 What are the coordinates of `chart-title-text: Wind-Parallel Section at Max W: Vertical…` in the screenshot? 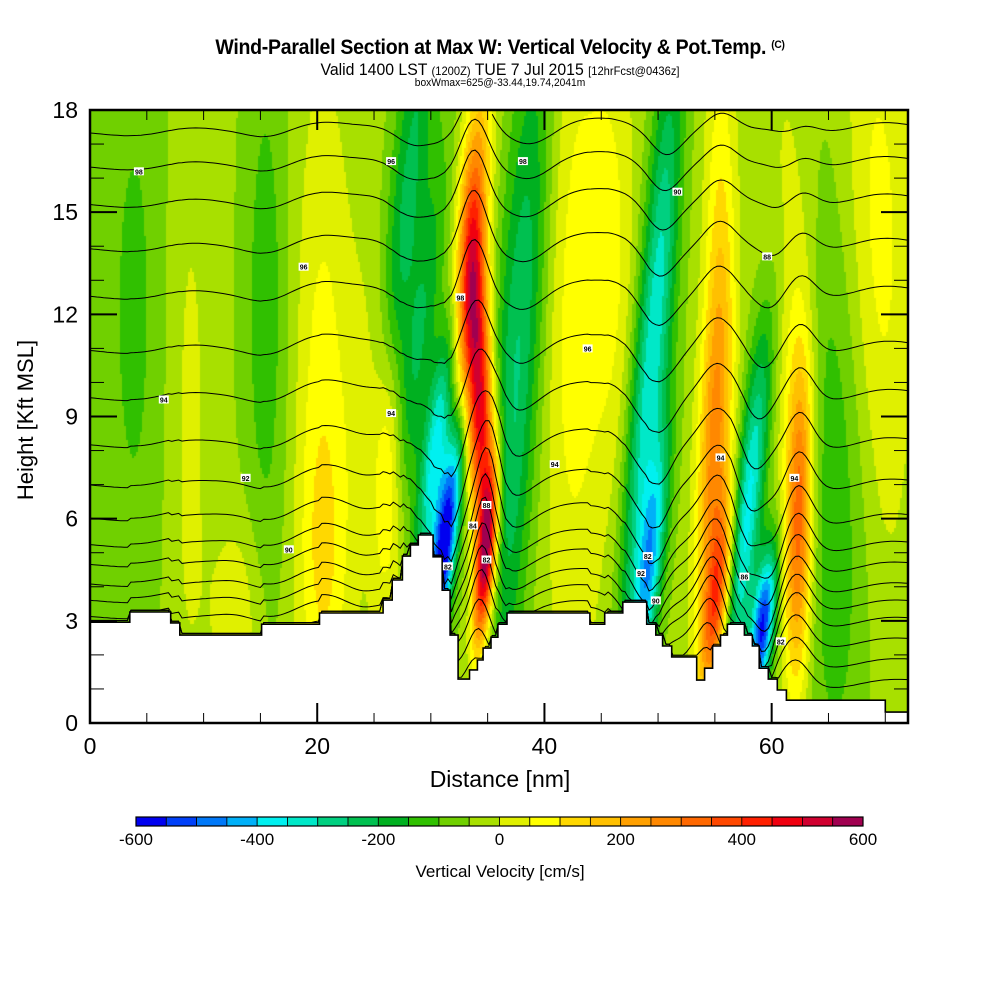 It's located at (491, 47).